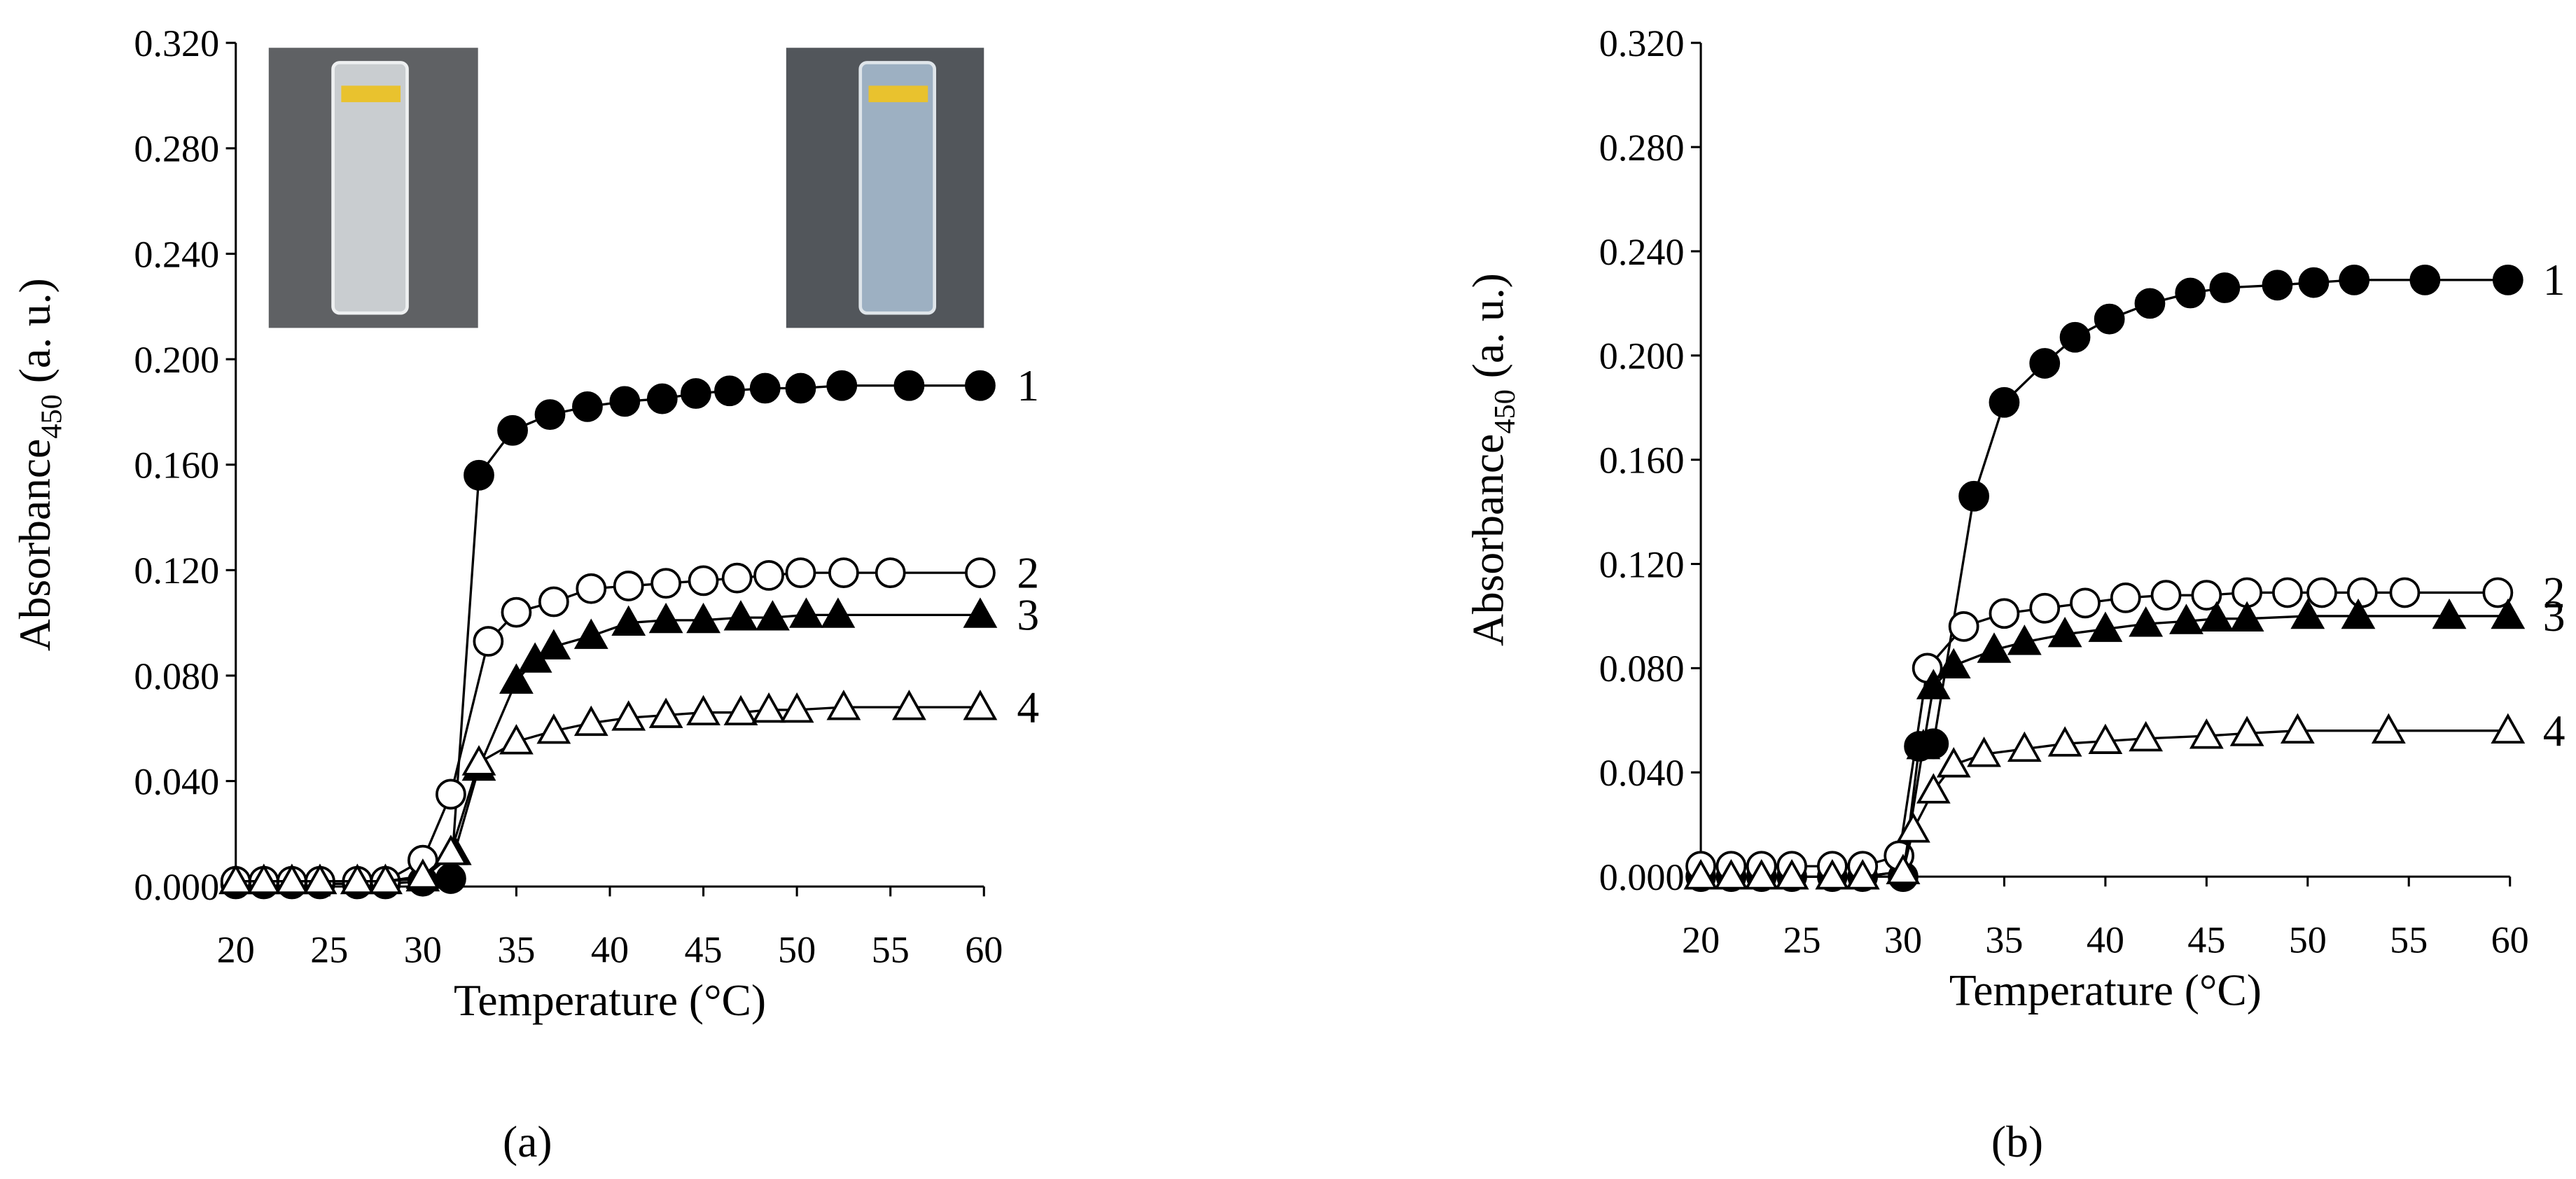  What do you see at coordinates (703, 950) in the screenshot?
I see `x-tick-label: 45` at bounding box center [703, 950].